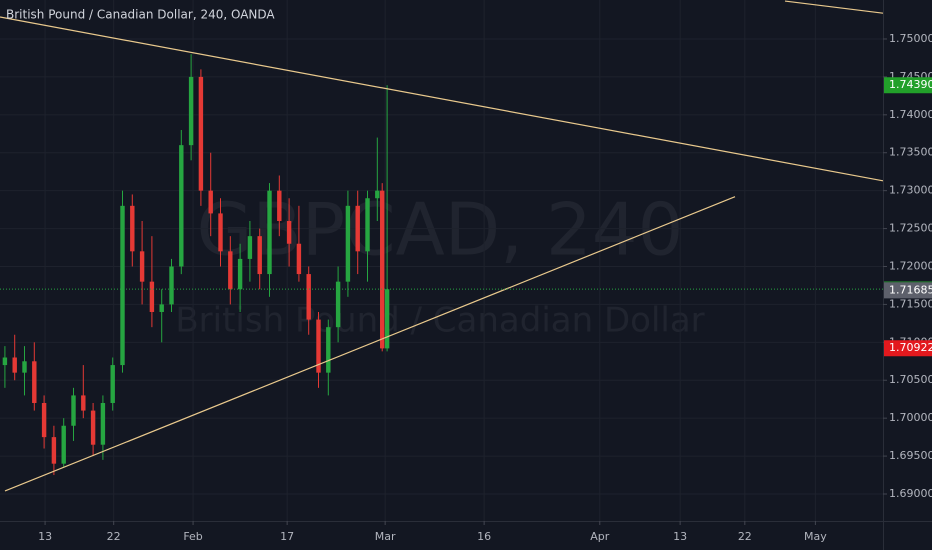 The width and height of the screenshot is (932, 550). I want to click on y-tick-label: 1.69500, so click(910, 455).